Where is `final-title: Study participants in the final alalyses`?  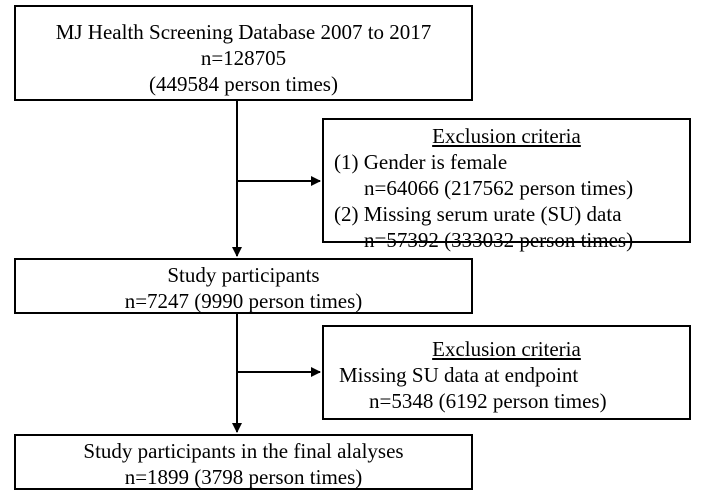 final-title: Study participants in the final alalyses is located at coordinates (243, 451).